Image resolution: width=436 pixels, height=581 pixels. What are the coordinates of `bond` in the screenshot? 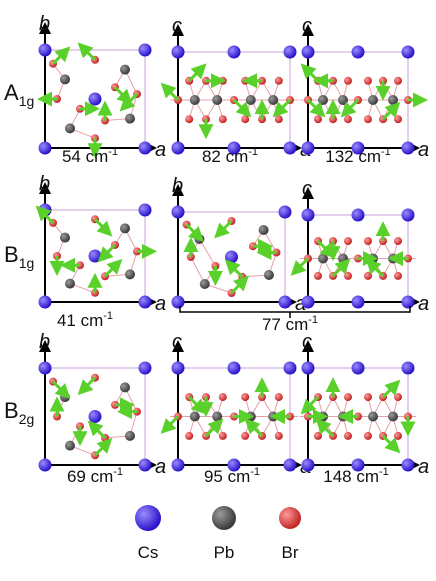 It's located at (207, 252).